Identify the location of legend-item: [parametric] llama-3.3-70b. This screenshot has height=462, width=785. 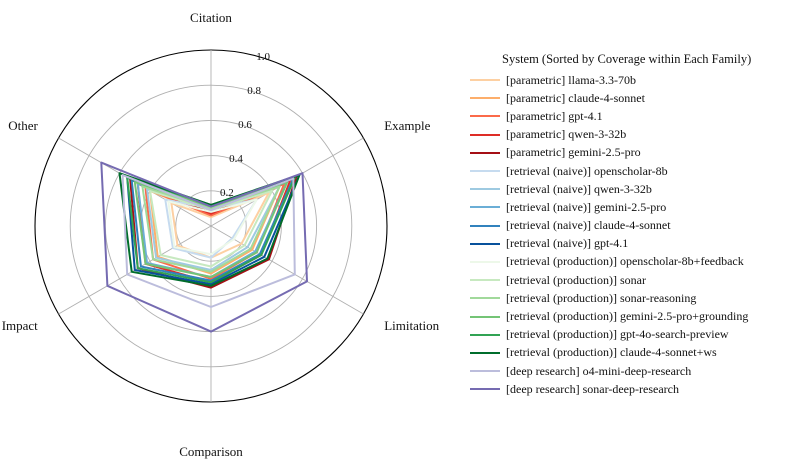
(626, 80).